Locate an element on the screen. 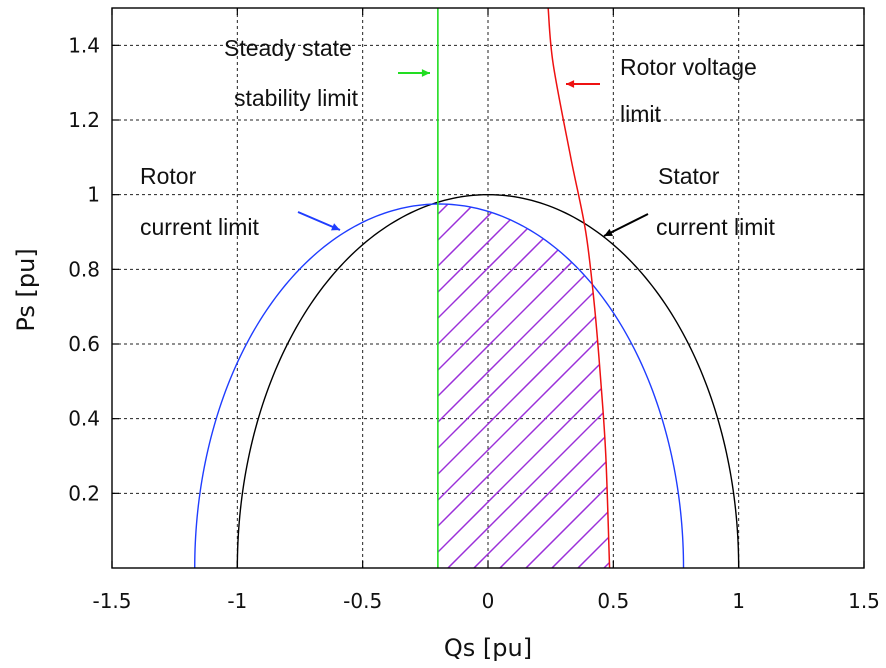 The image size is (886, 668). rotor-current-arrow is located at coordinates (319, 221).